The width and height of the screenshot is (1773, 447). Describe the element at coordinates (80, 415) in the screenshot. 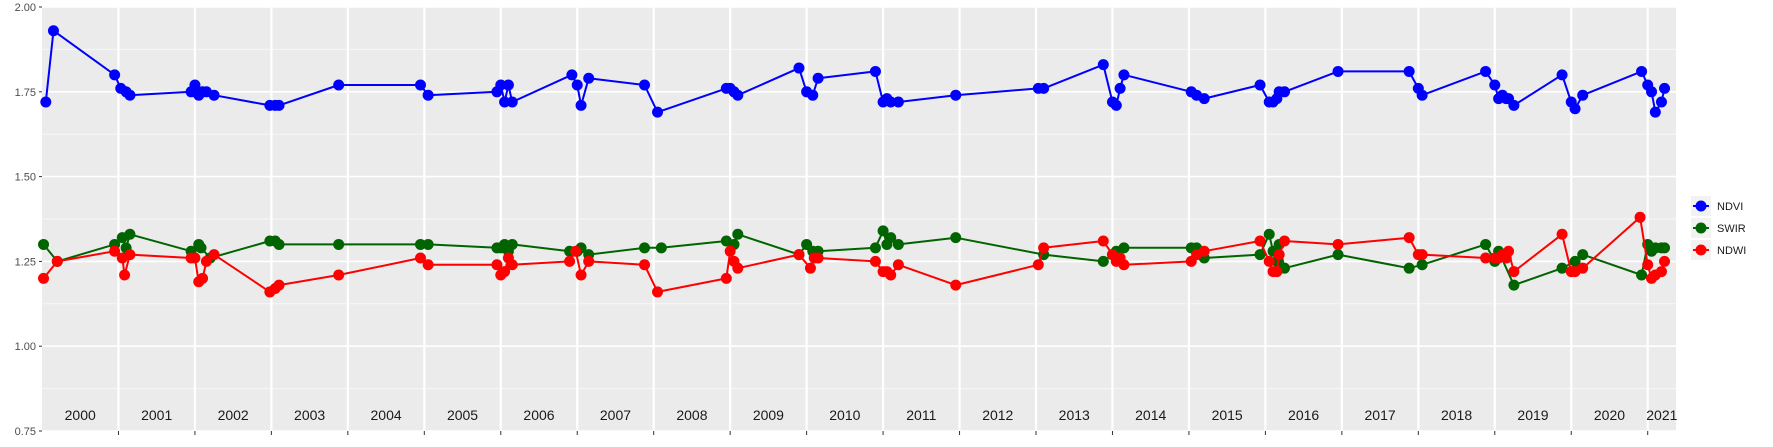

I see `year-label-2000: 2000` at that location.